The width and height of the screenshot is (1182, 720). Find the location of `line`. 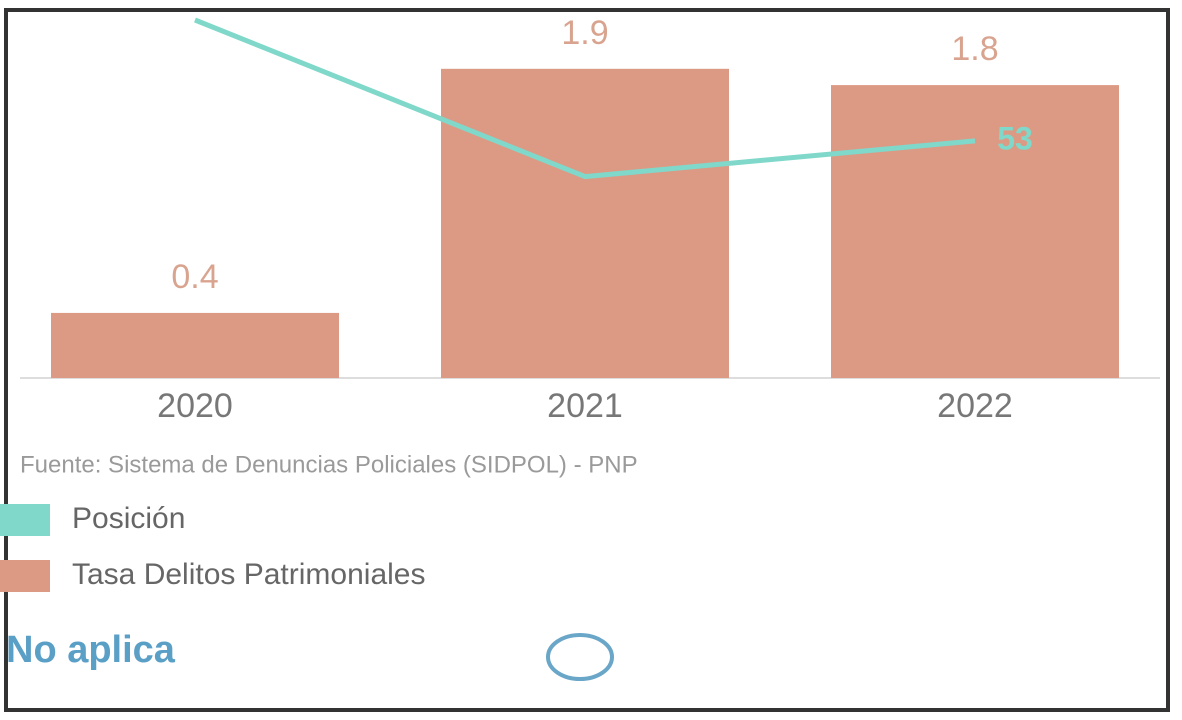

line is located at coordinates (585, 98).